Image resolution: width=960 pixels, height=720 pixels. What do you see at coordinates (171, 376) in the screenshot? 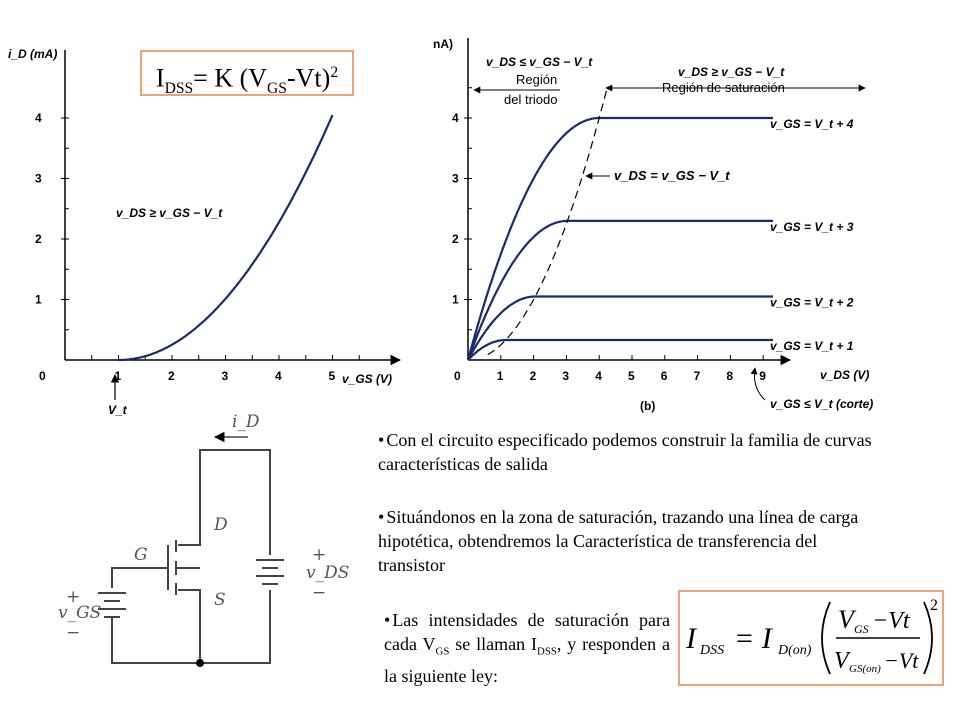
I see `left-xtick-label: 2` at bounding box center [171, 376].